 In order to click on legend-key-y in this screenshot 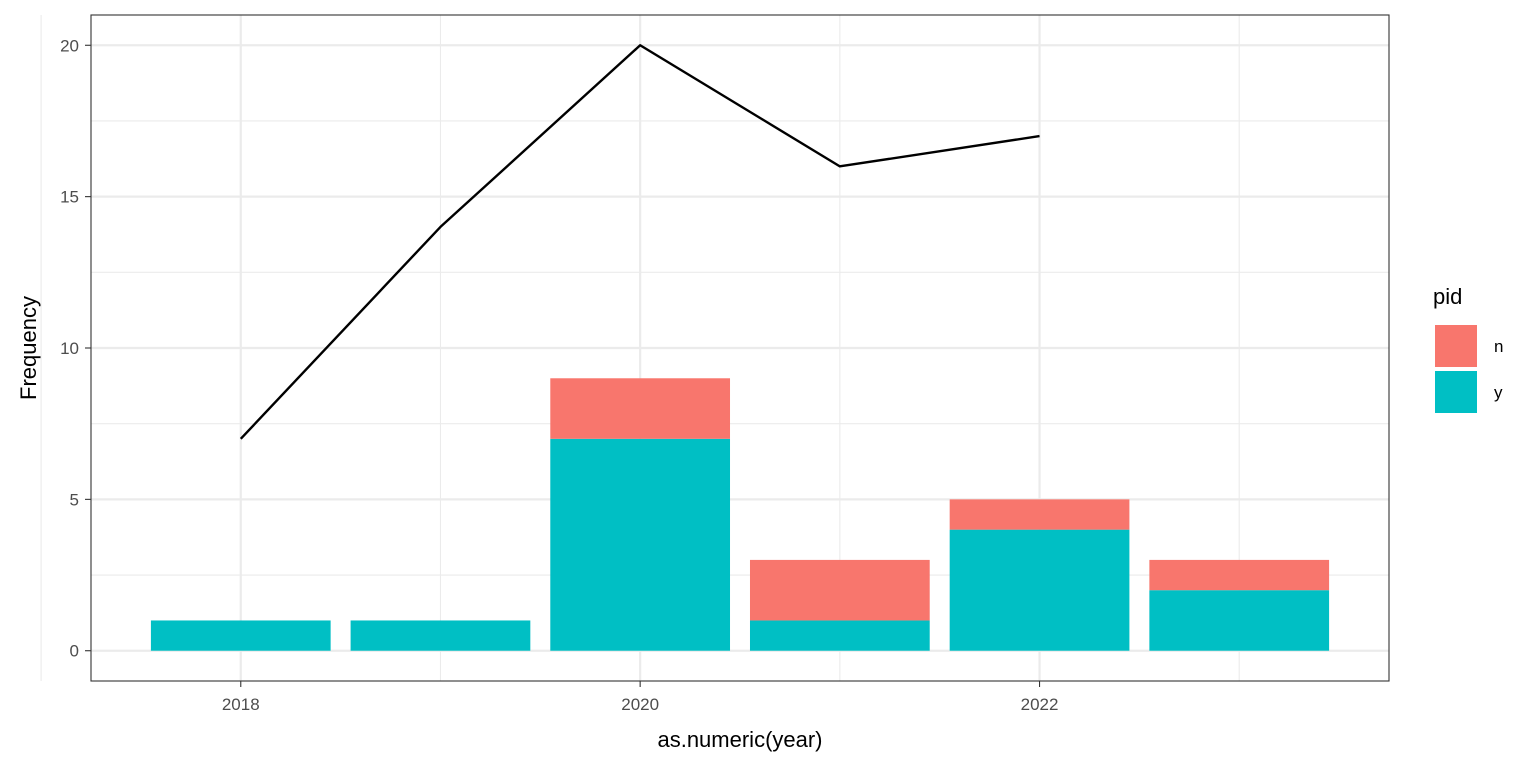, I will do `click(1456, 392)`.